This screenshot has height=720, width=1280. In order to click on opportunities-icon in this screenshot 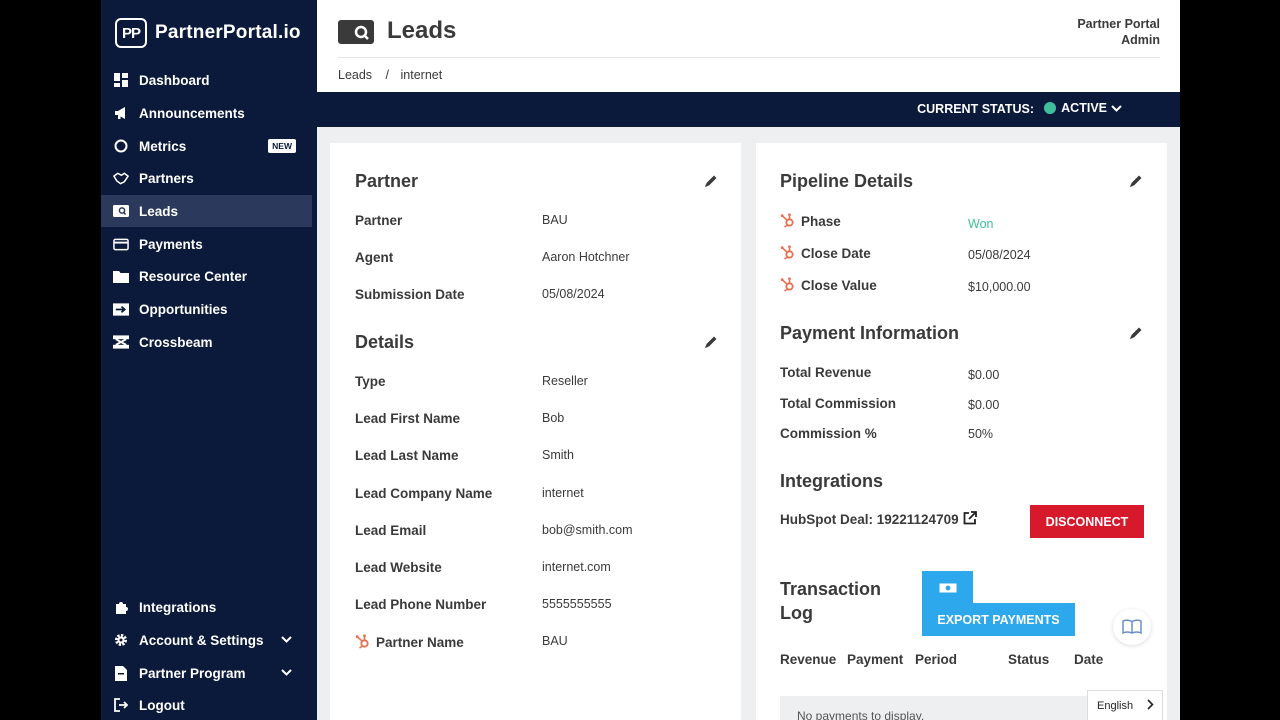, I will do `click(121, 309)`.